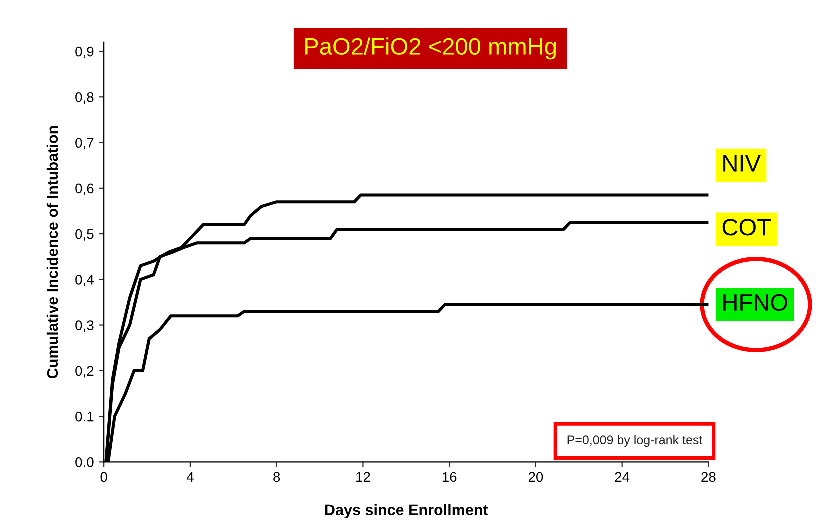 The height and width of the screenshot is (530, 826). What do you see at coordinates (52, 252) in the screenshot?
I see `y-axis-title: Cumulative Incidence of Intubation` at bounding box center [52, 252].